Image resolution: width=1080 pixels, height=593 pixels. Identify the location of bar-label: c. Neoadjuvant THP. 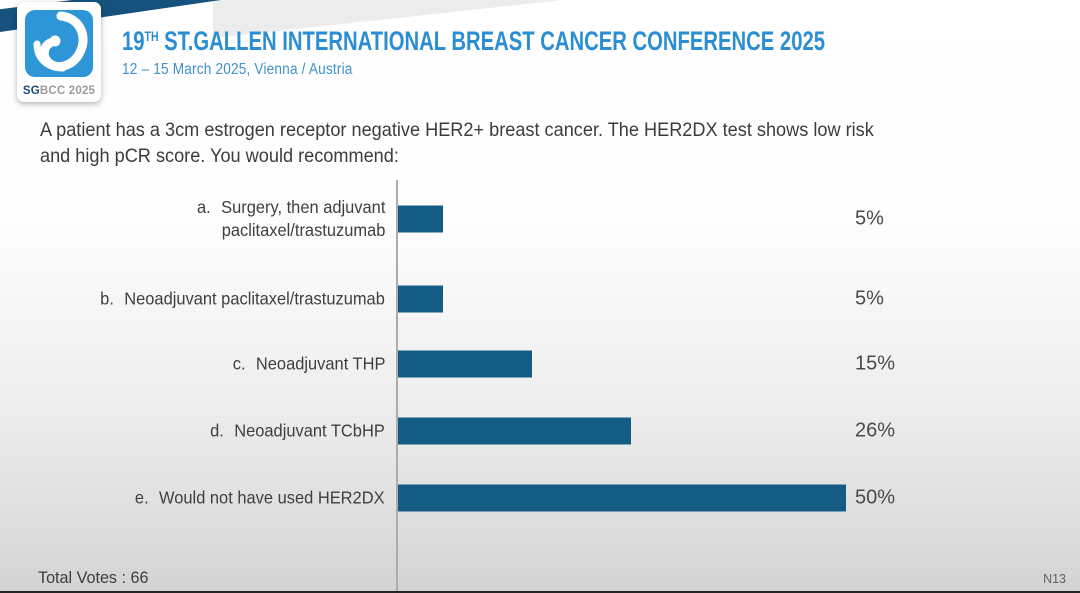
(192, 364).